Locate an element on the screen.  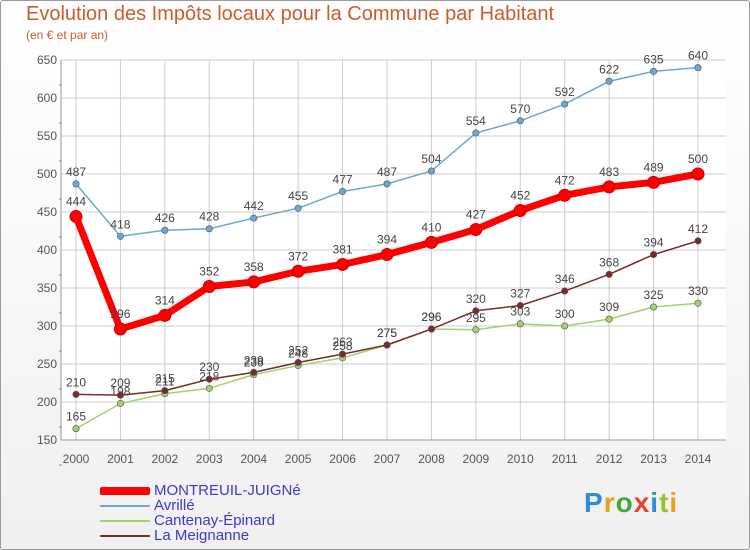
data-label: 500 is located at coordinates (698, 159).